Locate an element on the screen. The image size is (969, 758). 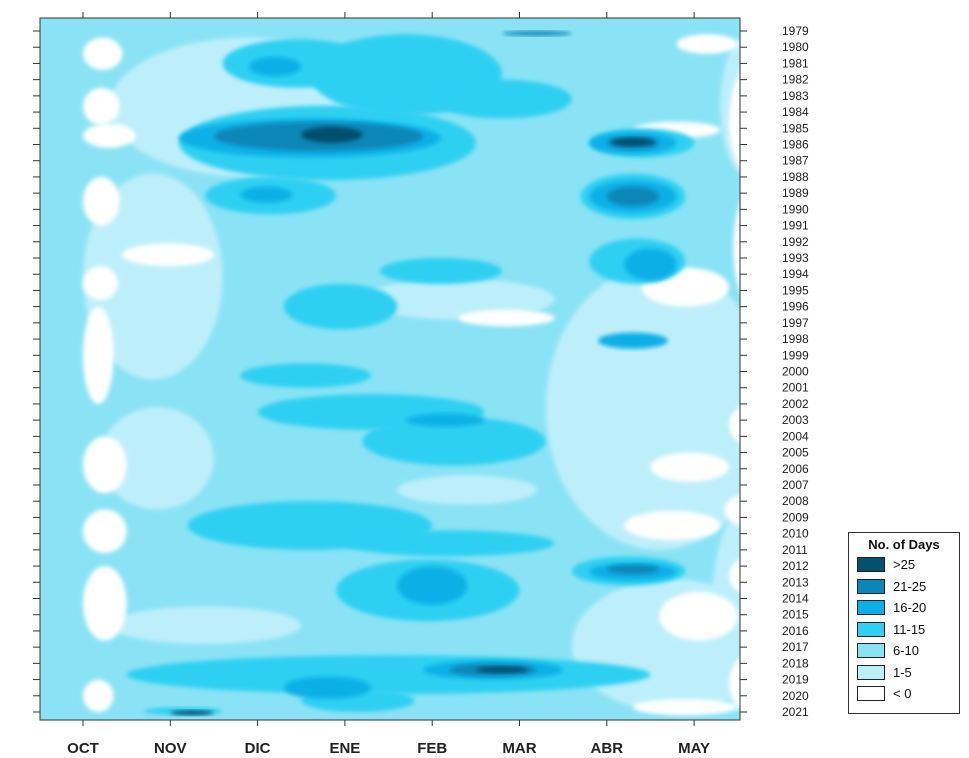
legend-item: < 0 is located at coordinates (904, 694).